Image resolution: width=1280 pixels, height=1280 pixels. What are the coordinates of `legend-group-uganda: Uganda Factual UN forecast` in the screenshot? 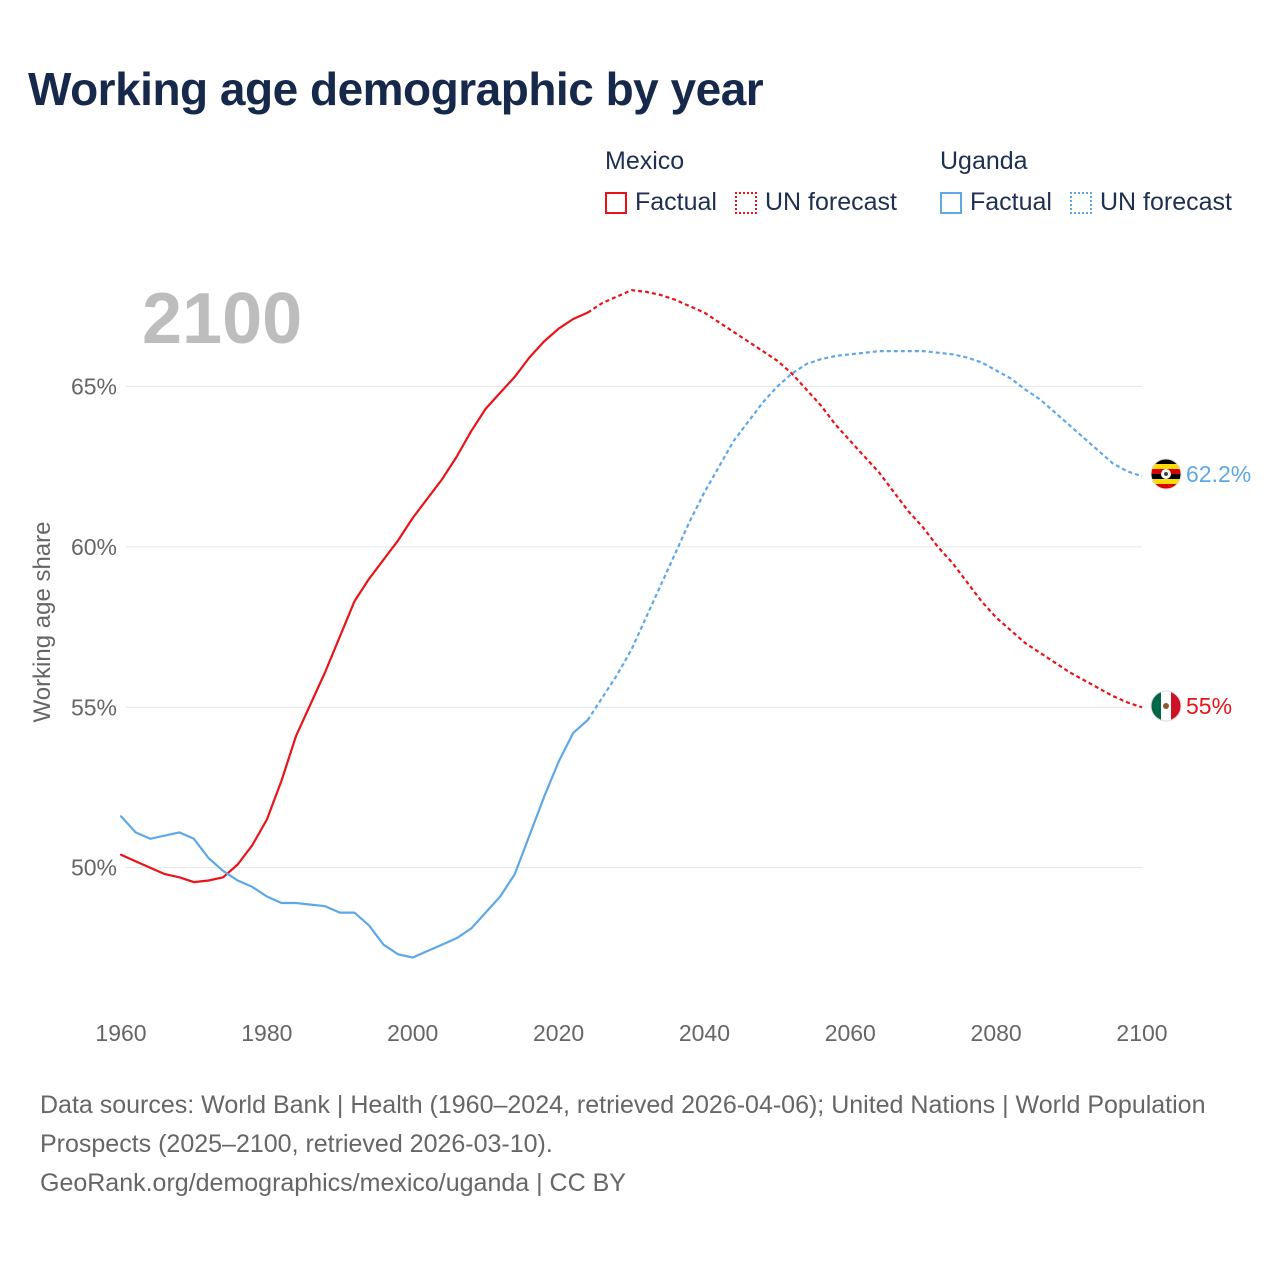 It's located at (1095, 181).